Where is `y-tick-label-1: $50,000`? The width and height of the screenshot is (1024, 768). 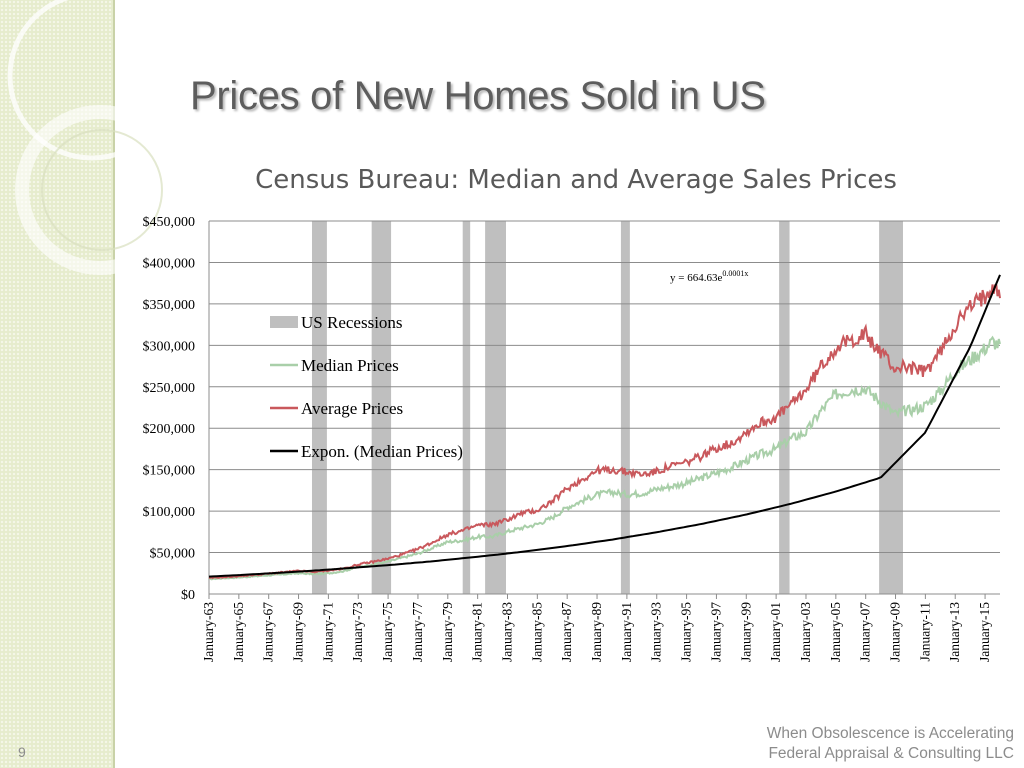
y-tick-label-1: $50,000 is located at coordinates (173, 554).